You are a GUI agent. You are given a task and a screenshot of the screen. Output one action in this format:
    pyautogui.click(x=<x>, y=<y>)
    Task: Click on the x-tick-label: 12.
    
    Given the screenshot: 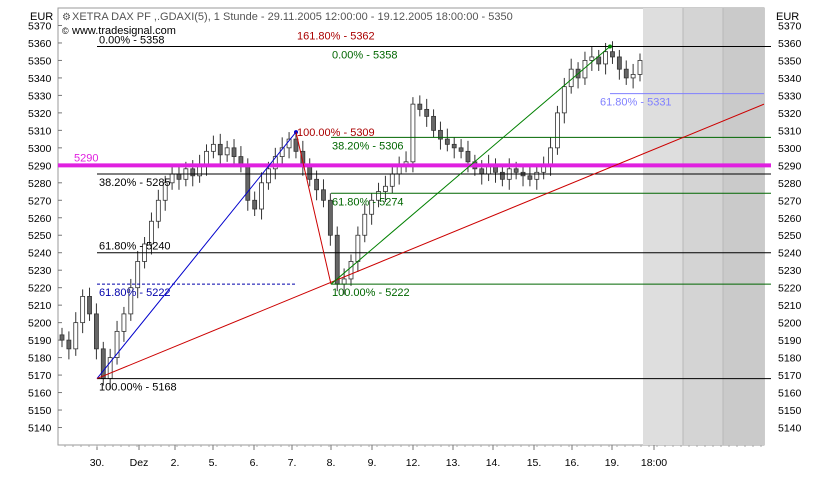 What is the action you would take?
    pyautogui.click(x=413, y=463)
    